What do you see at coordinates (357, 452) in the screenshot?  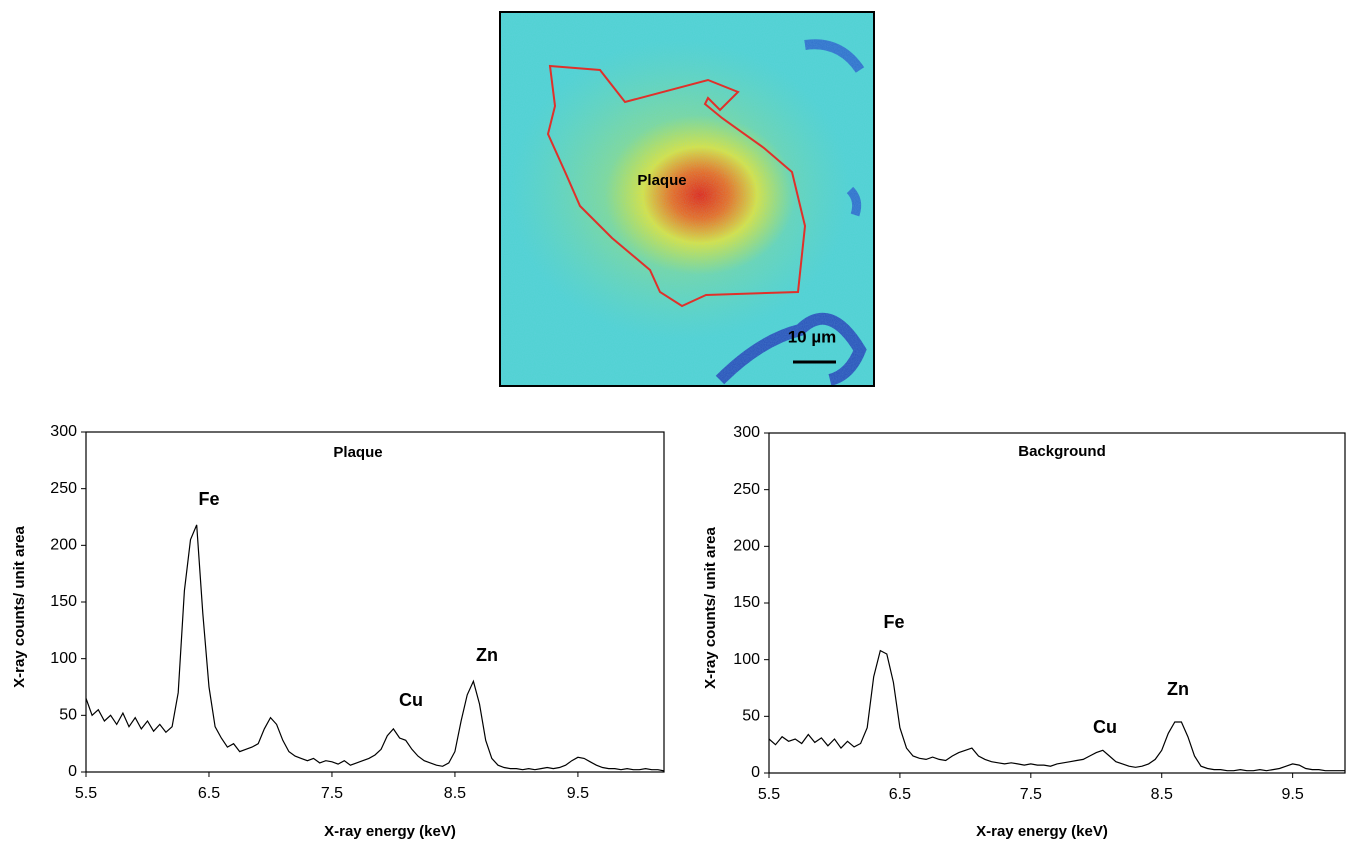 I see `chart-title: Plaque` at bounding box center [357, 452].